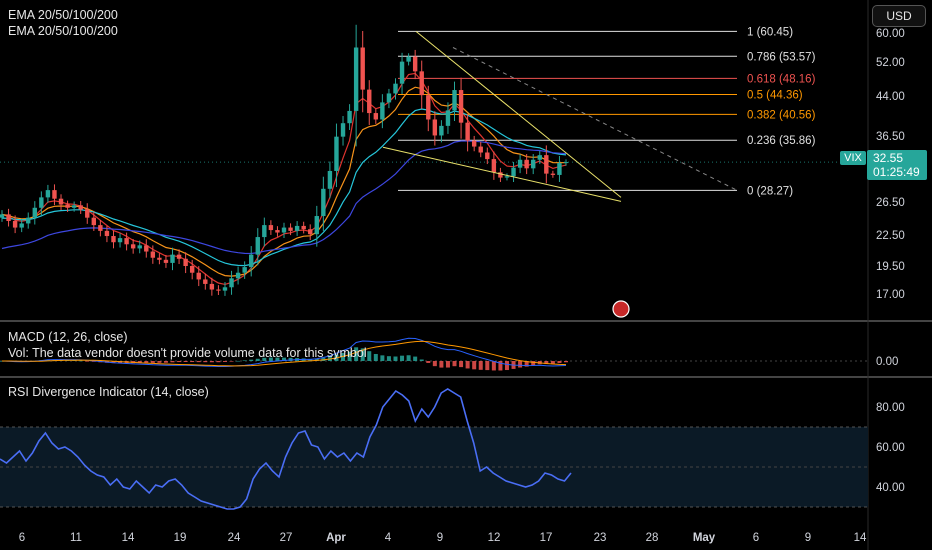 This screenshot has width=932, height=550. I want to click on fib-level-label: 0.618 (48.16), so click(781, 79).